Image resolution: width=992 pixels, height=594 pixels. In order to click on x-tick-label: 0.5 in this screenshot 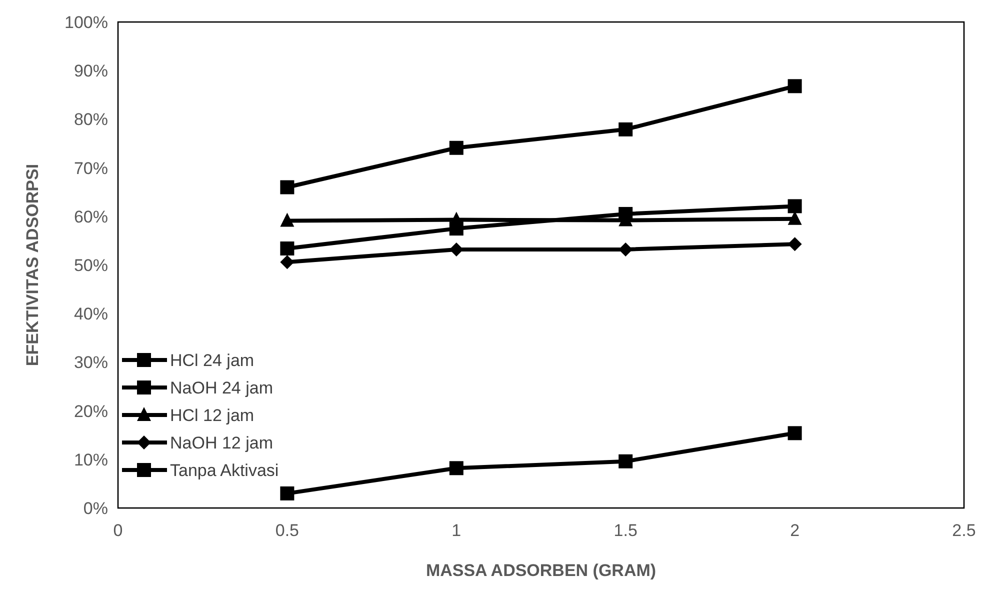, I will do `click(287, 530)`.